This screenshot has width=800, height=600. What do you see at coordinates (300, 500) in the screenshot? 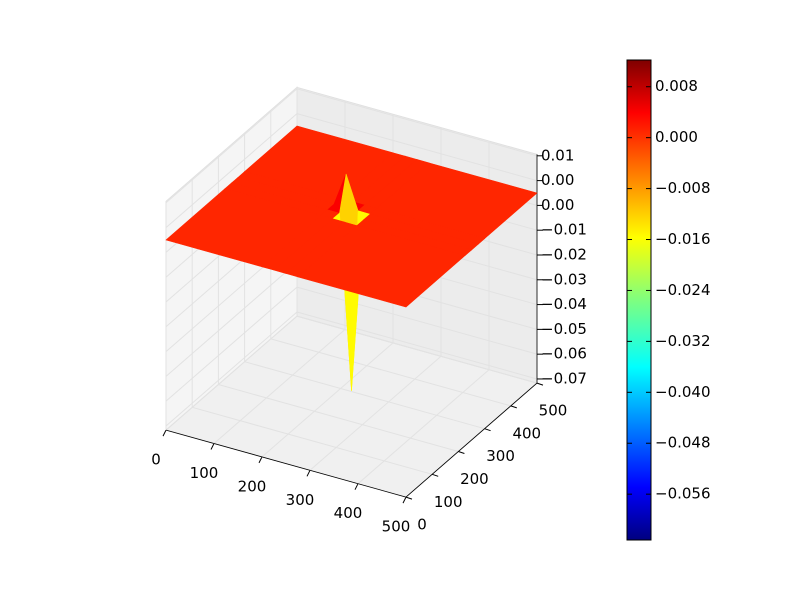
I see `x-tick-label: 300` at bounding box center [300, 500].